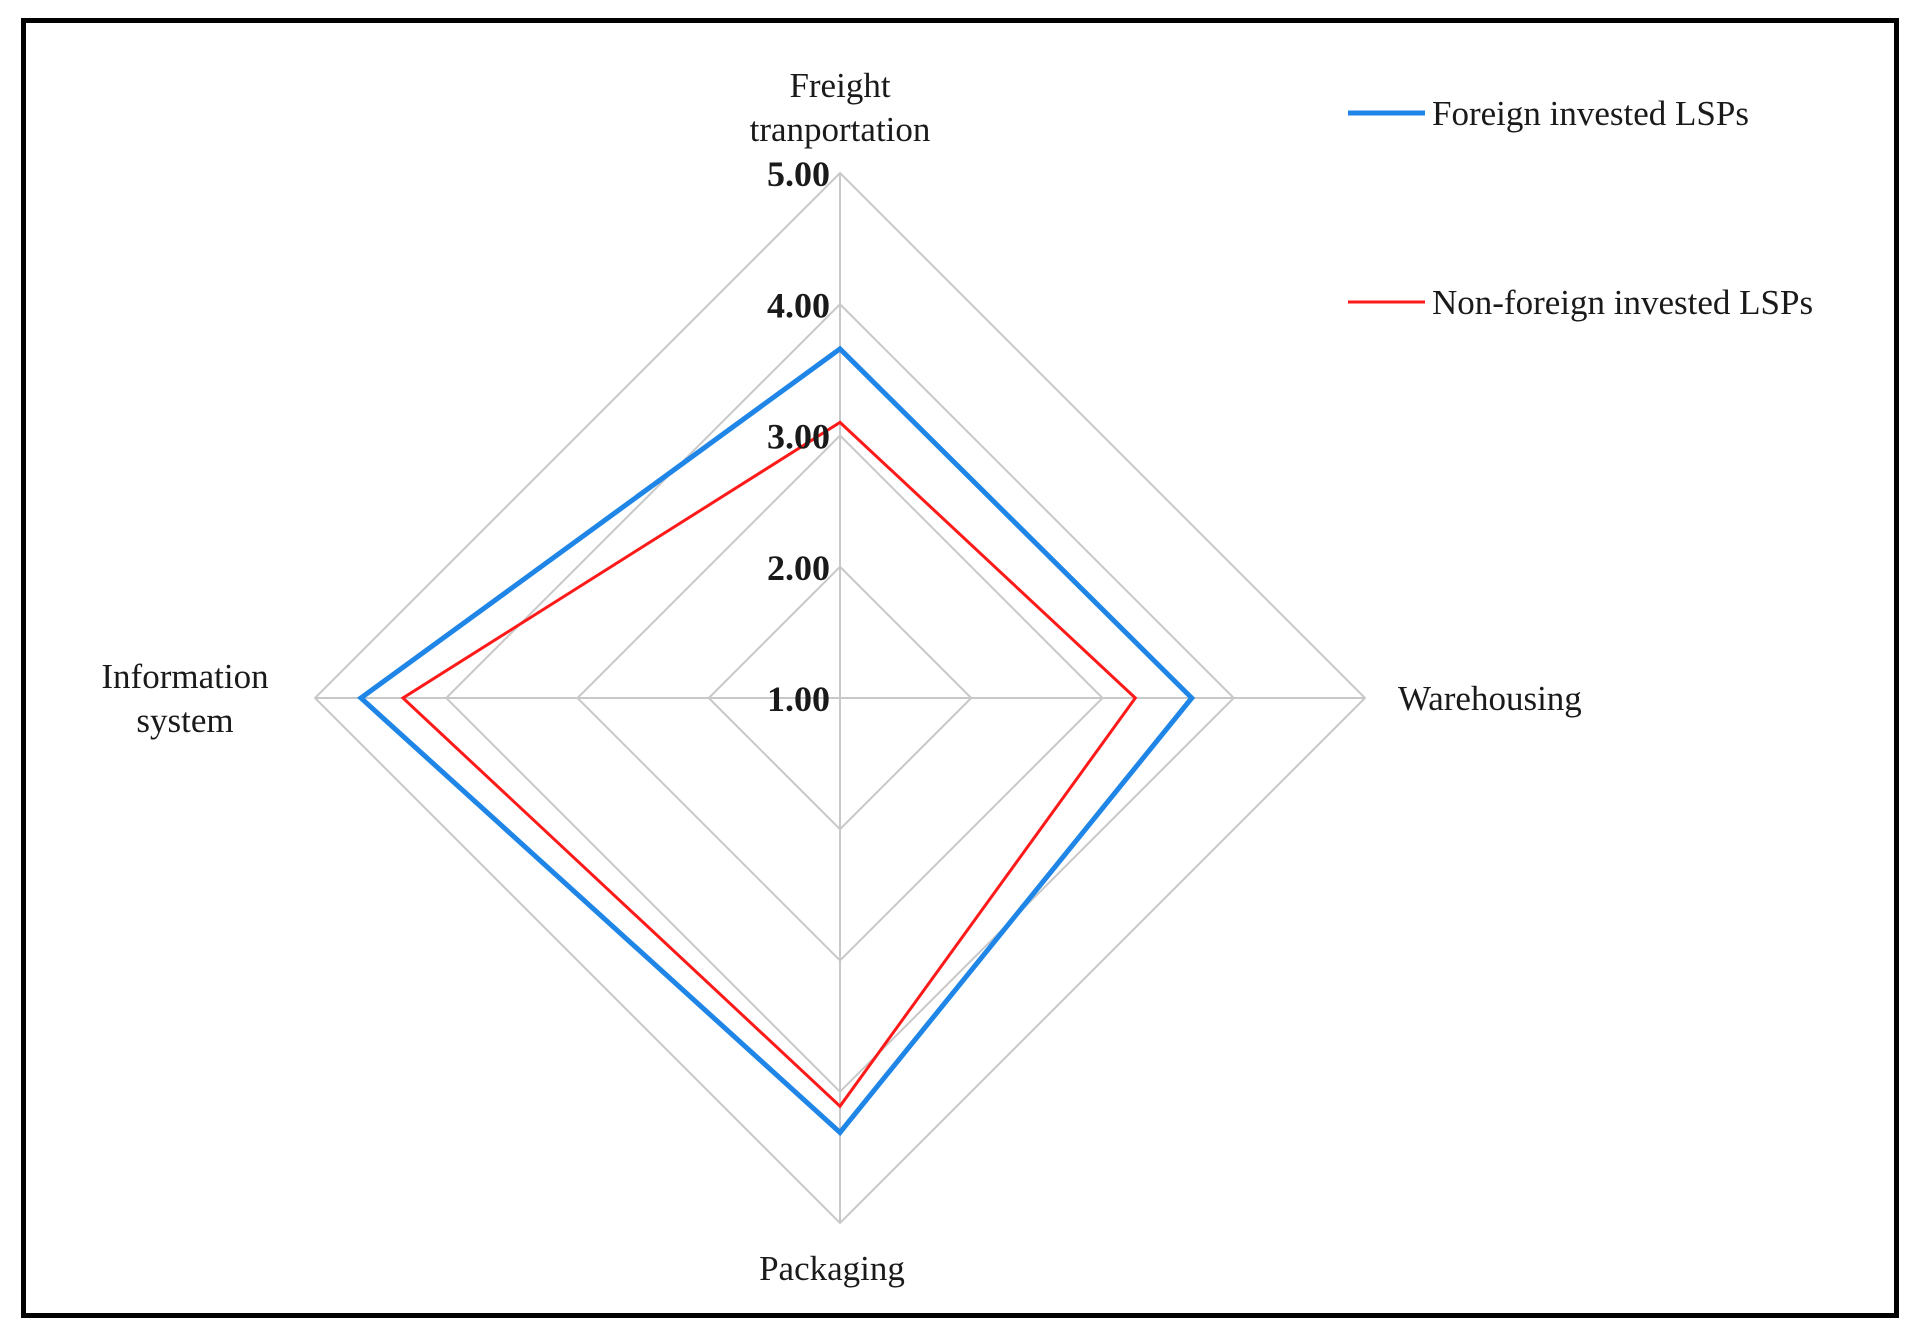 This screenshot has height=1339, width=1920. What do you see at coordinates (1622, 302) in the screenshot?
I see `legend-label-nonforeign: Non-foreign invested LSPs` at bounding box center [1622, 302].